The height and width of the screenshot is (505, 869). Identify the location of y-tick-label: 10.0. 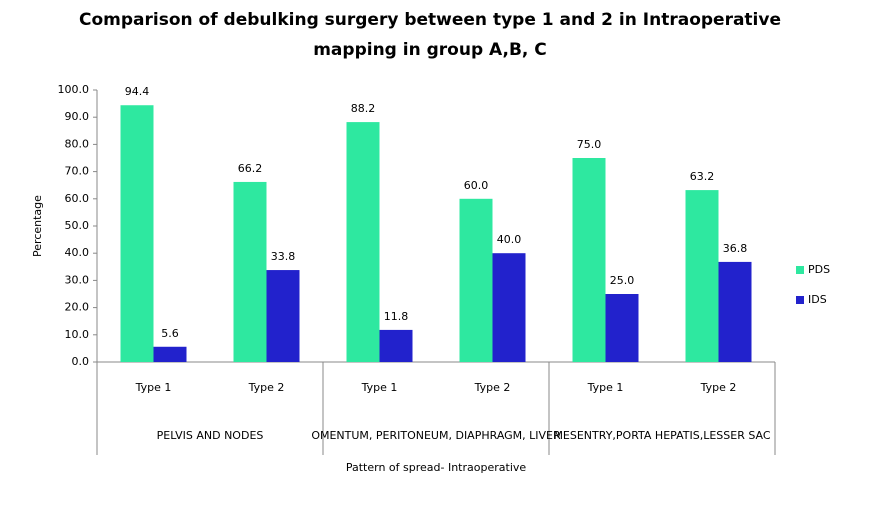
(77, 334).